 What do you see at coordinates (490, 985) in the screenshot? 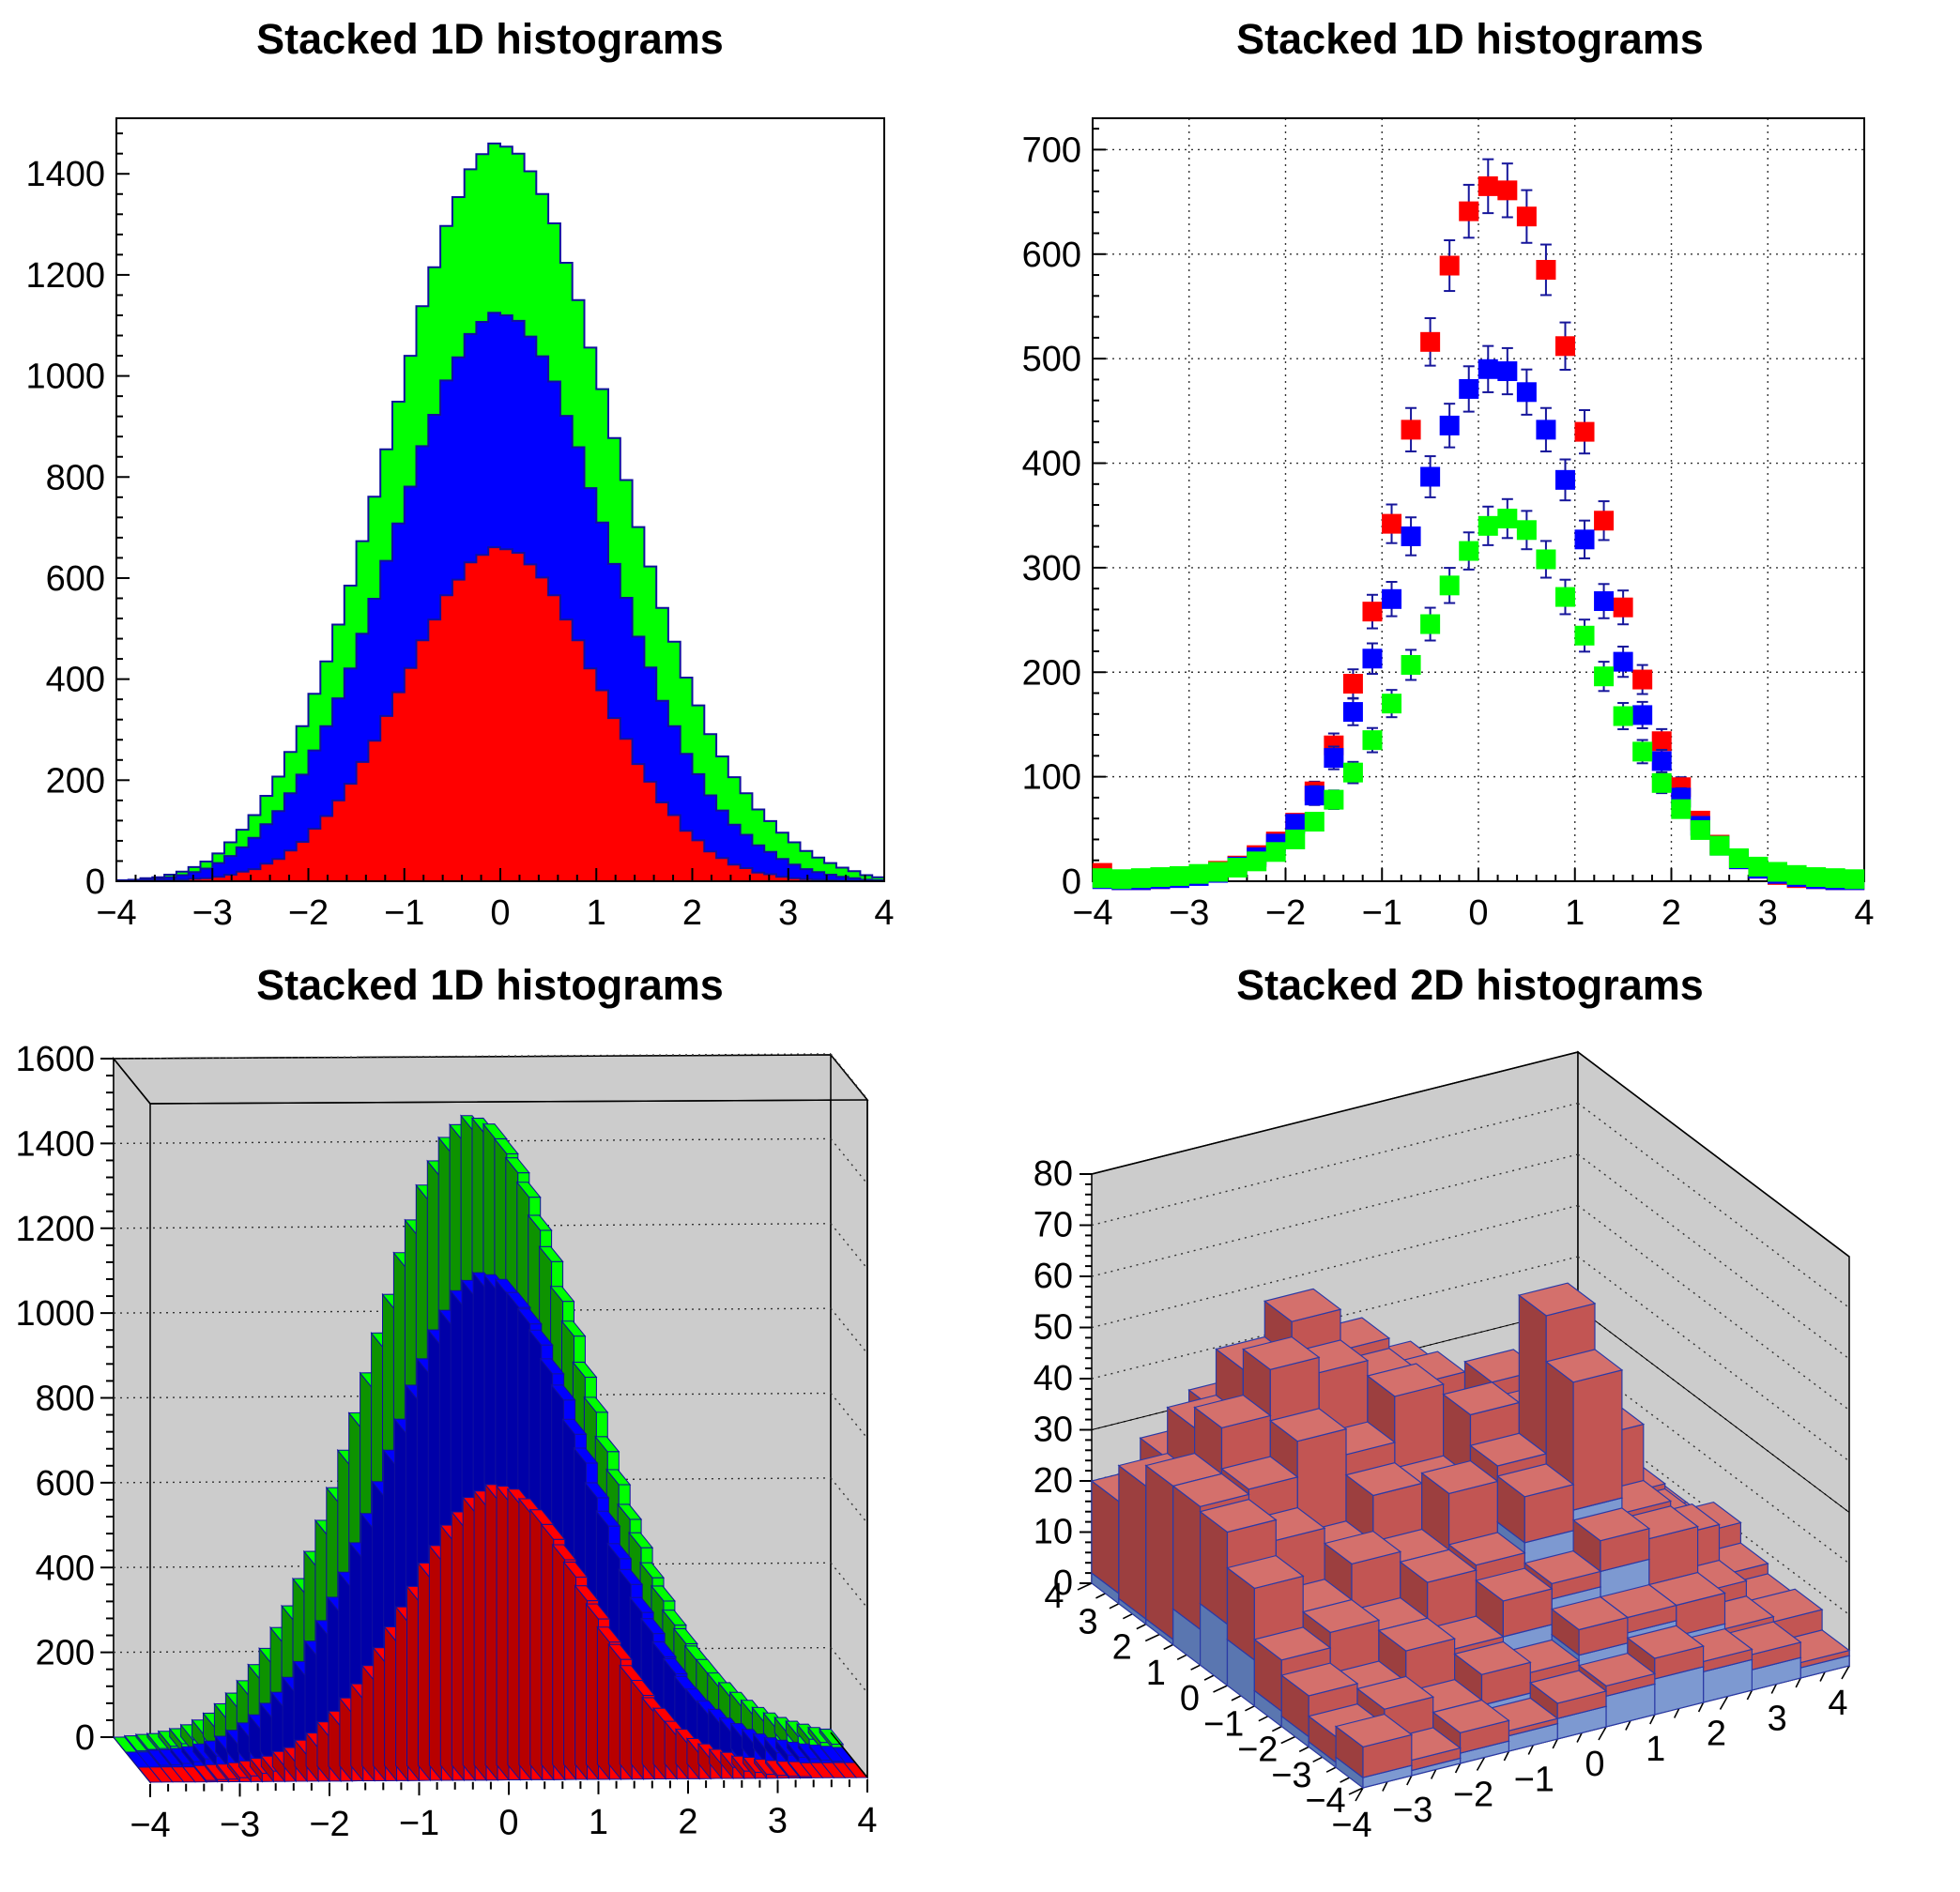
I see `panel3-title: Stacked 1D histograms` at bounding box center [490, 985].